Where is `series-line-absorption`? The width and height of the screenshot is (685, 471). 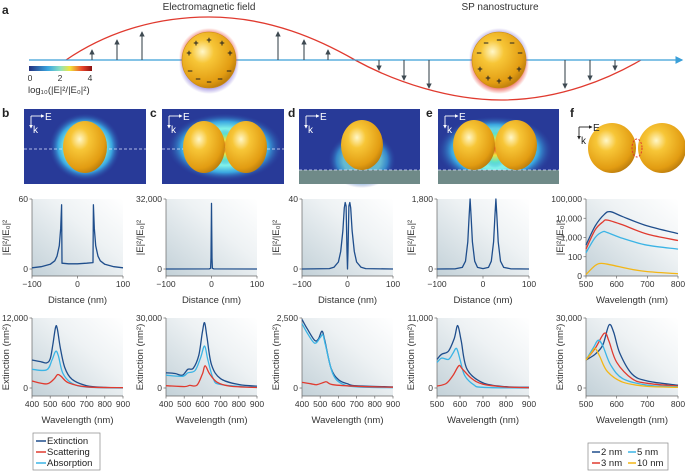 series-line-absorption is located at coordinates (483, 368).